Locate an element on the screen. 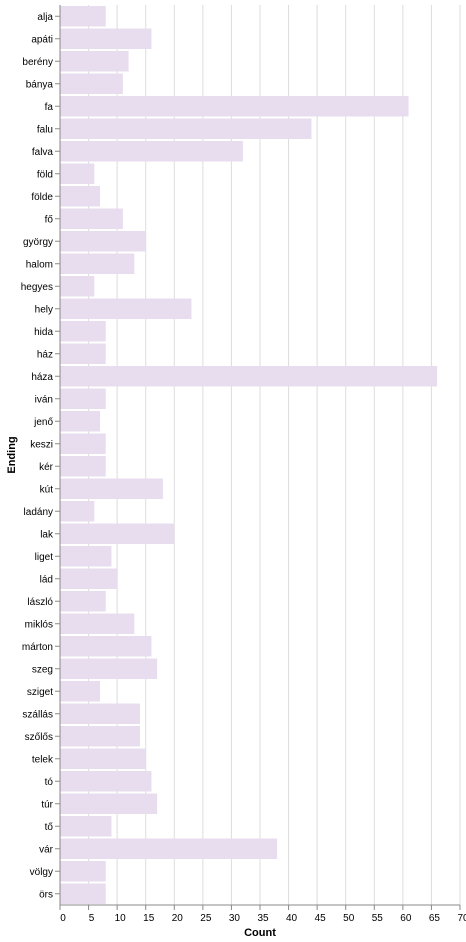 The image size is (466, 942). y-tick-label: bánya is located at coordinates (40, 84).